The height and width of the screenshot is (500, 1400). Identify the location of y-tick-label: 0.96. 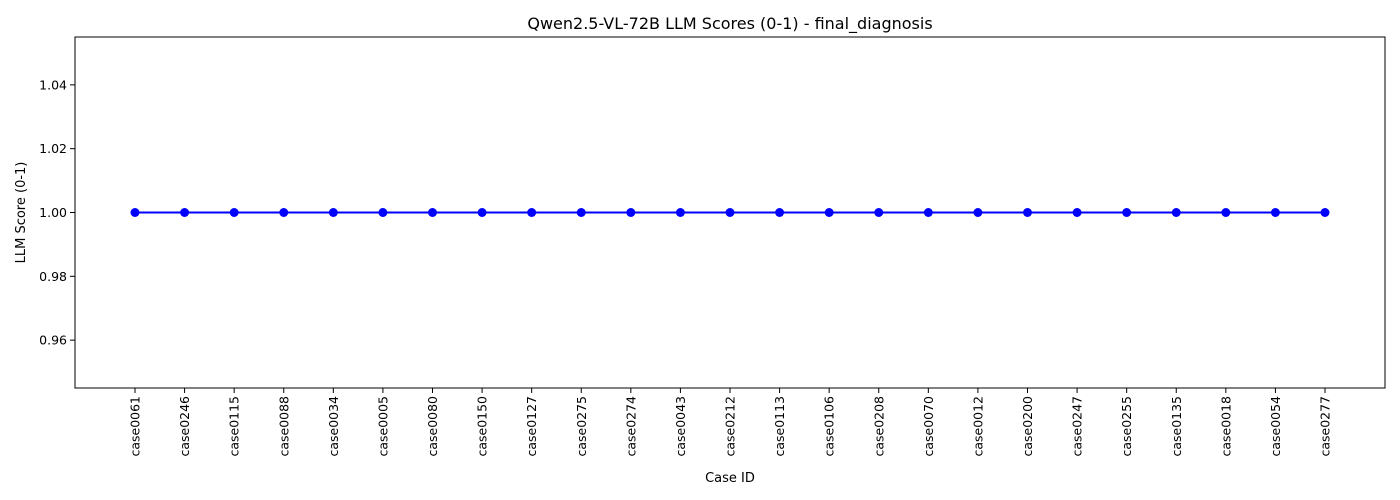
(53, 340).